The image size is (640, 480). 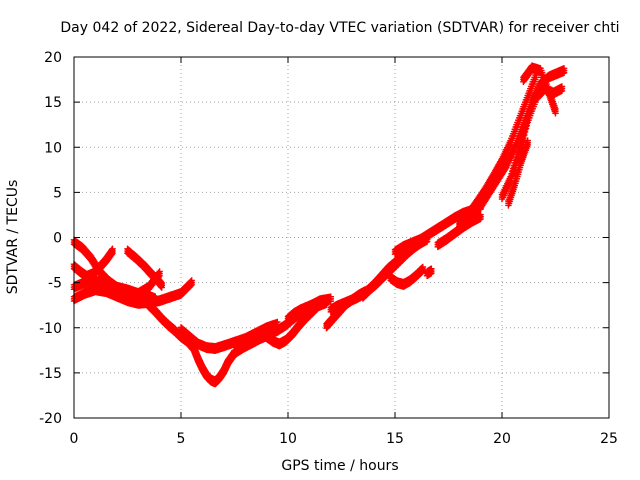 What do you see at coordinates (229, 336) in the screenshot?
I see `series-track7` at bounding box center [229, 336].